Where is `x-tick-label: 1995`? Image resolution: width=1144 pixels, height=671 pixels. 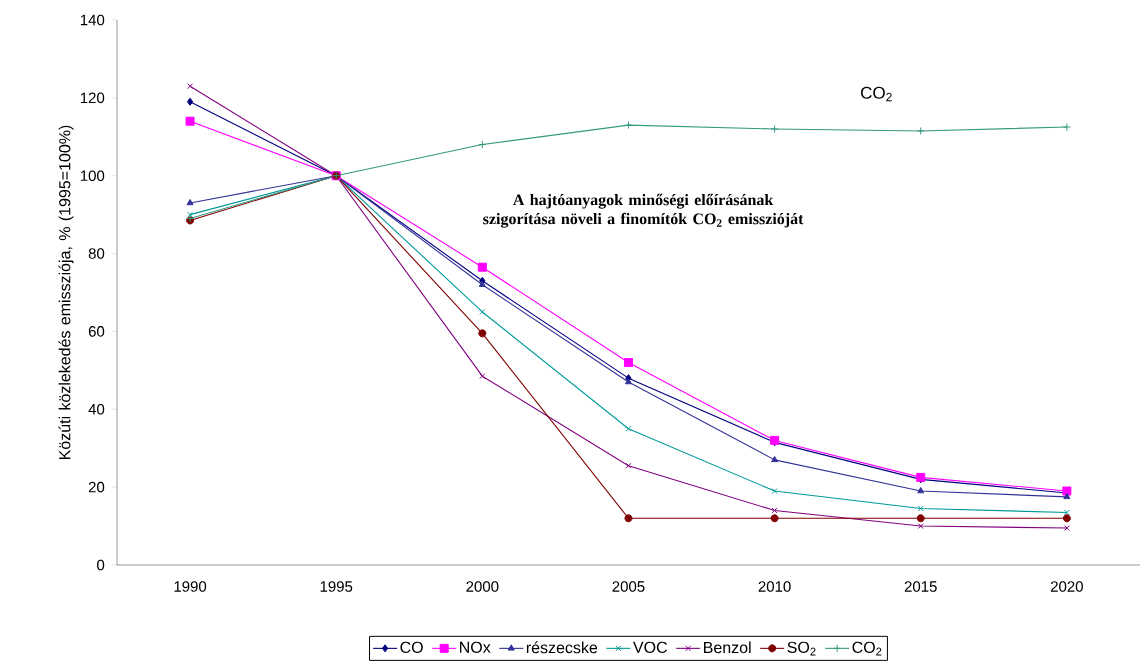
x-tick-label: 1995 is located at coordinates (336, 586).